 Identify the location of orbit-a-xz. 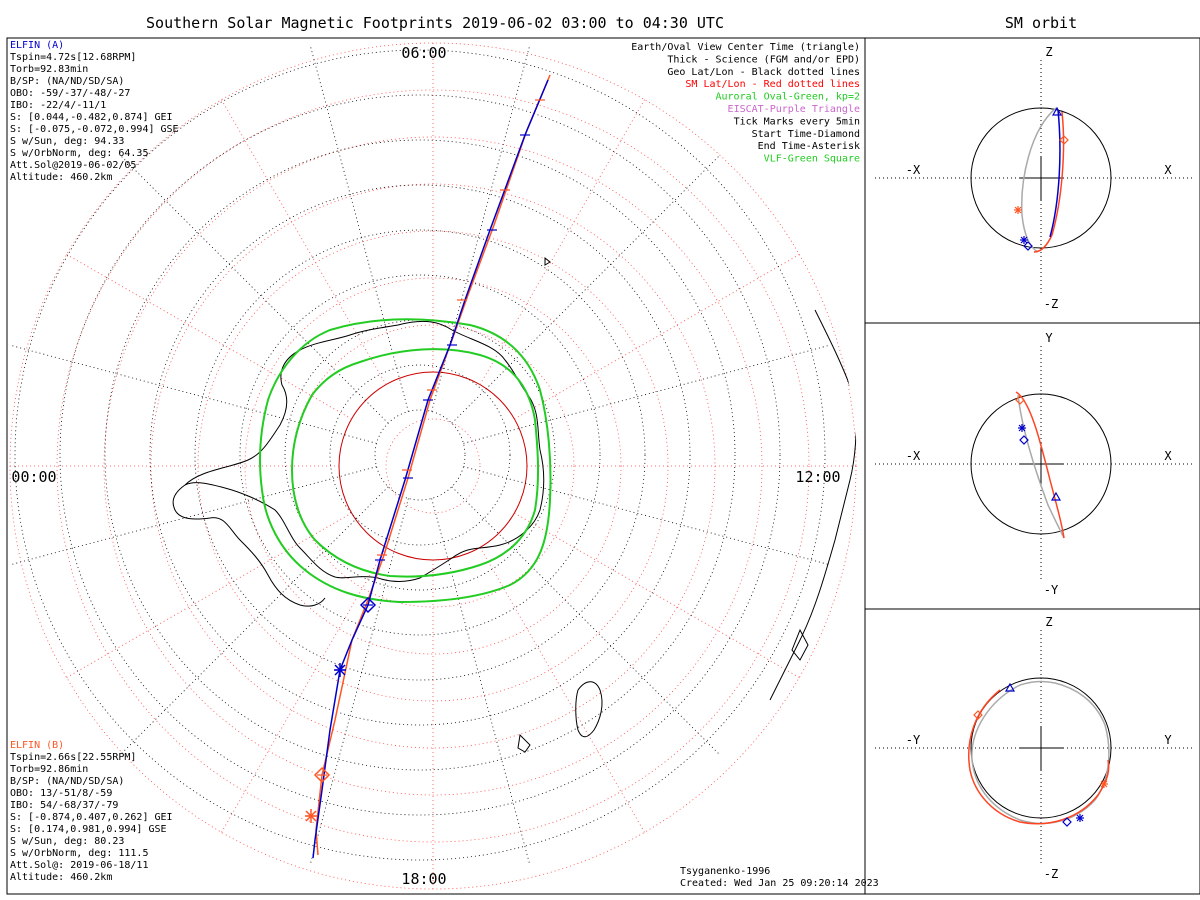
(1039, 180).